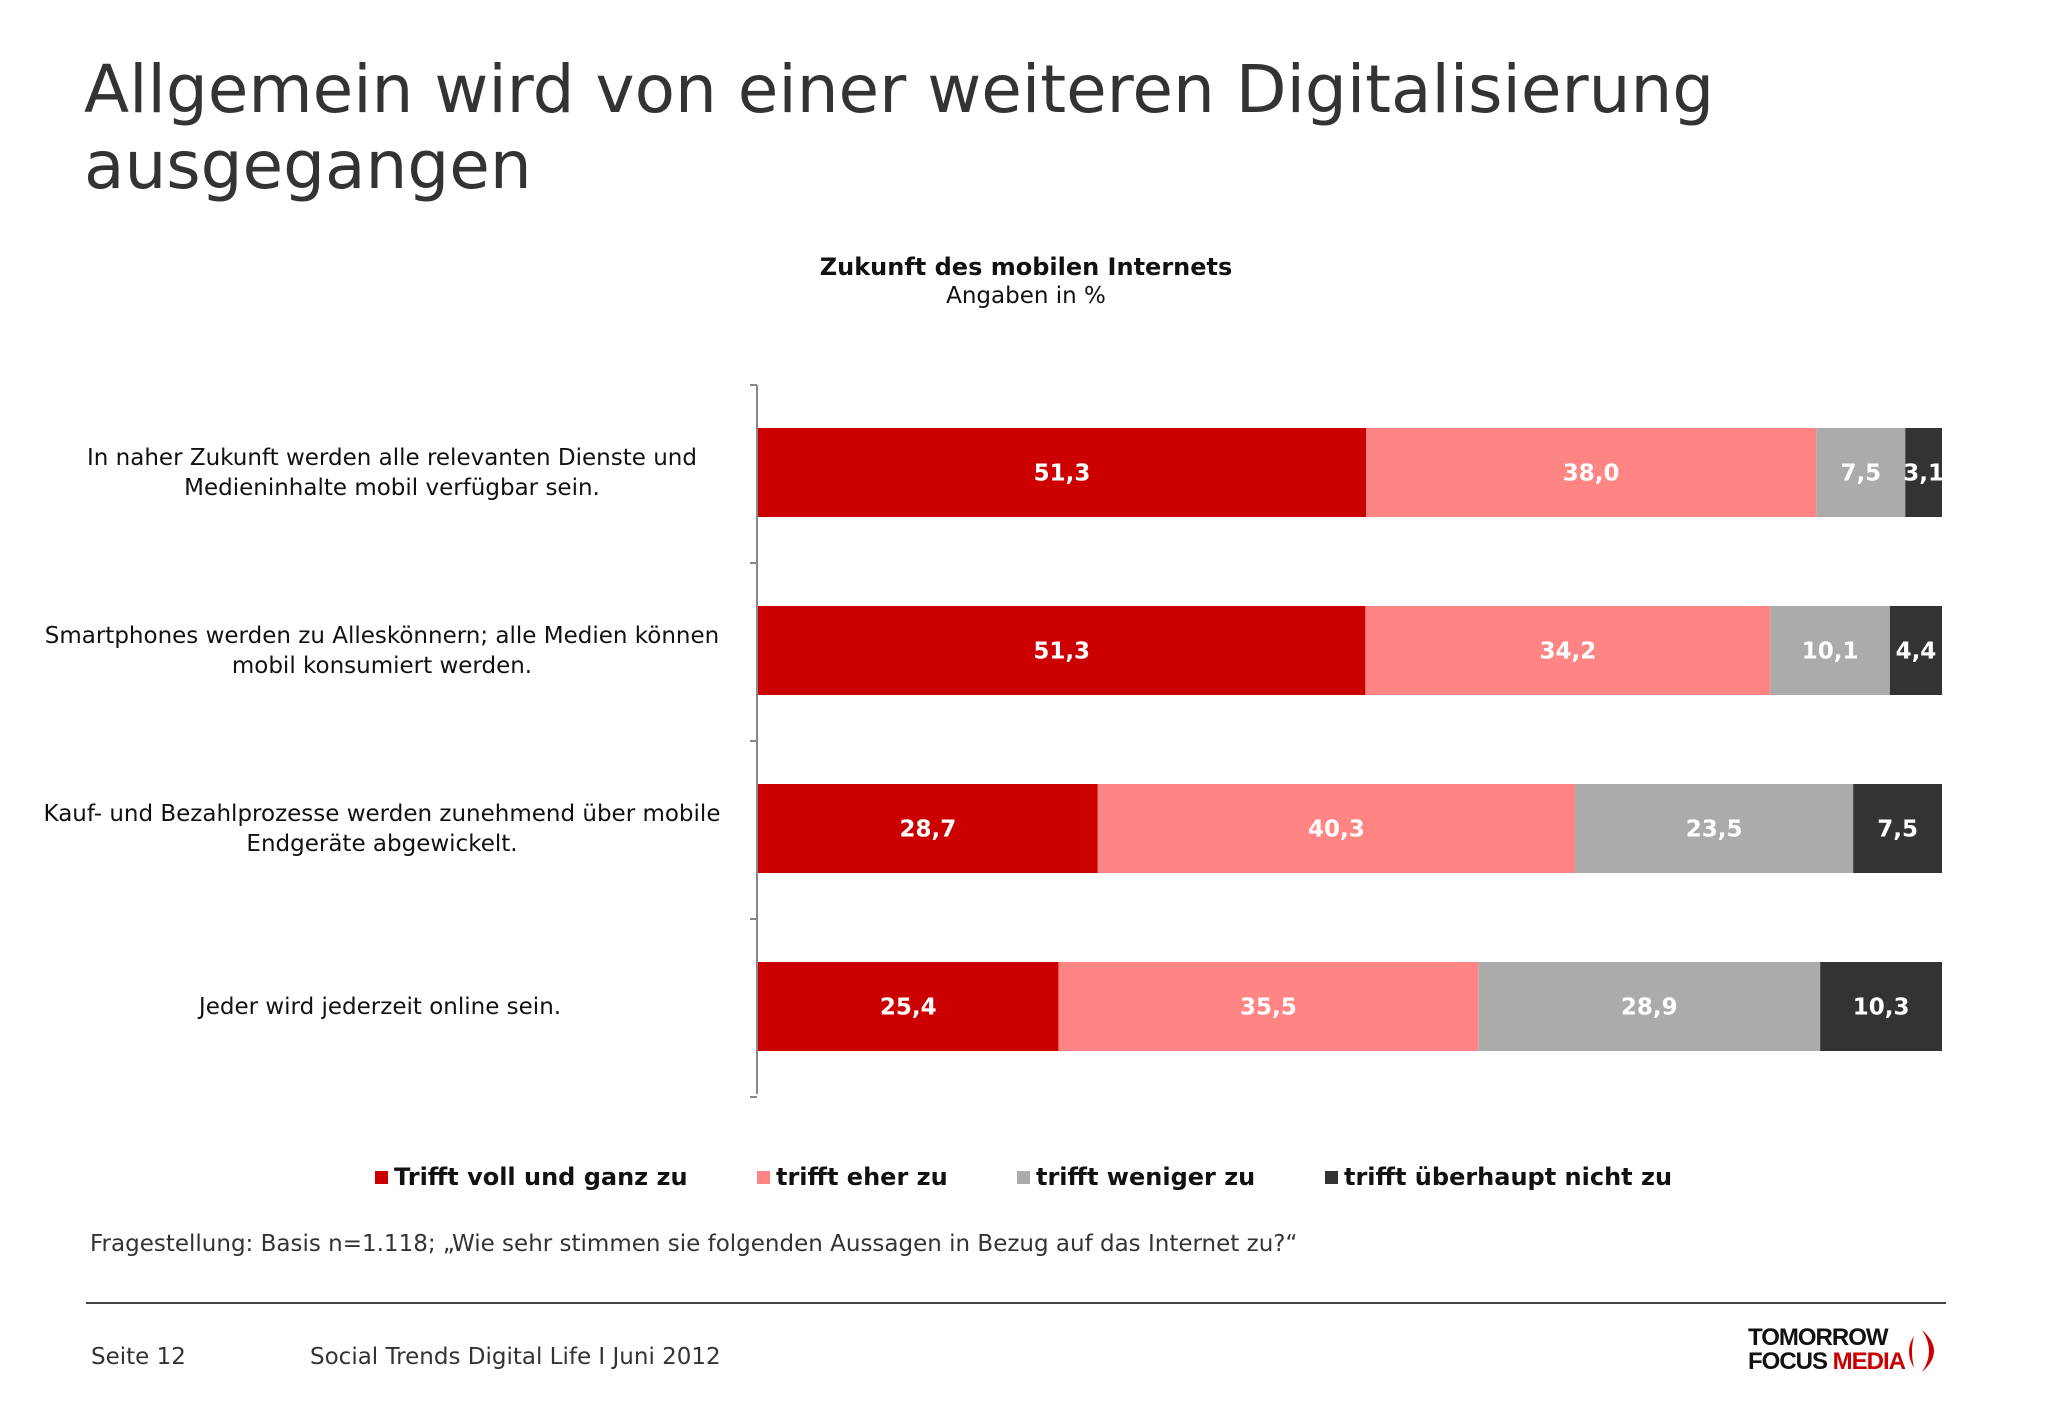 This screenshot has width=2048, height=1418. Describe the element at coordinates (1146, 1177) in the screenshot. I see `legend-label: trifft weniger zu` at that location.